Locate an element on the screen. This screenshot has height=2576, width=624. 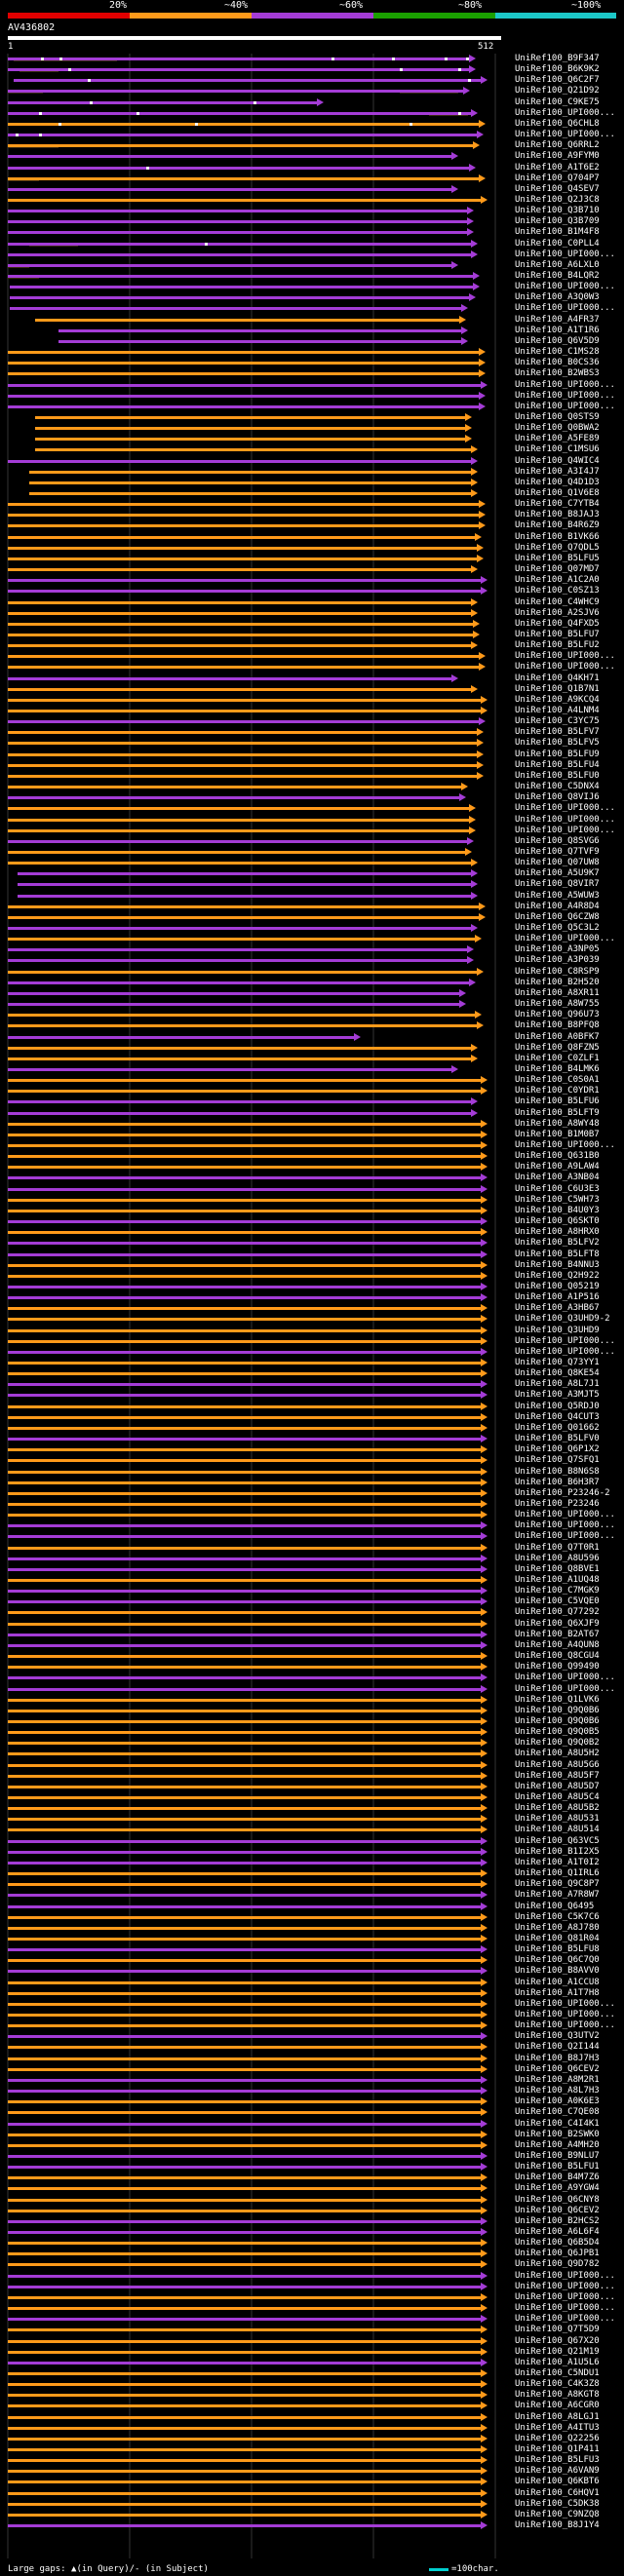
hit-row: UniRef100_B5LFV7 is located at coordinates (312, 732).